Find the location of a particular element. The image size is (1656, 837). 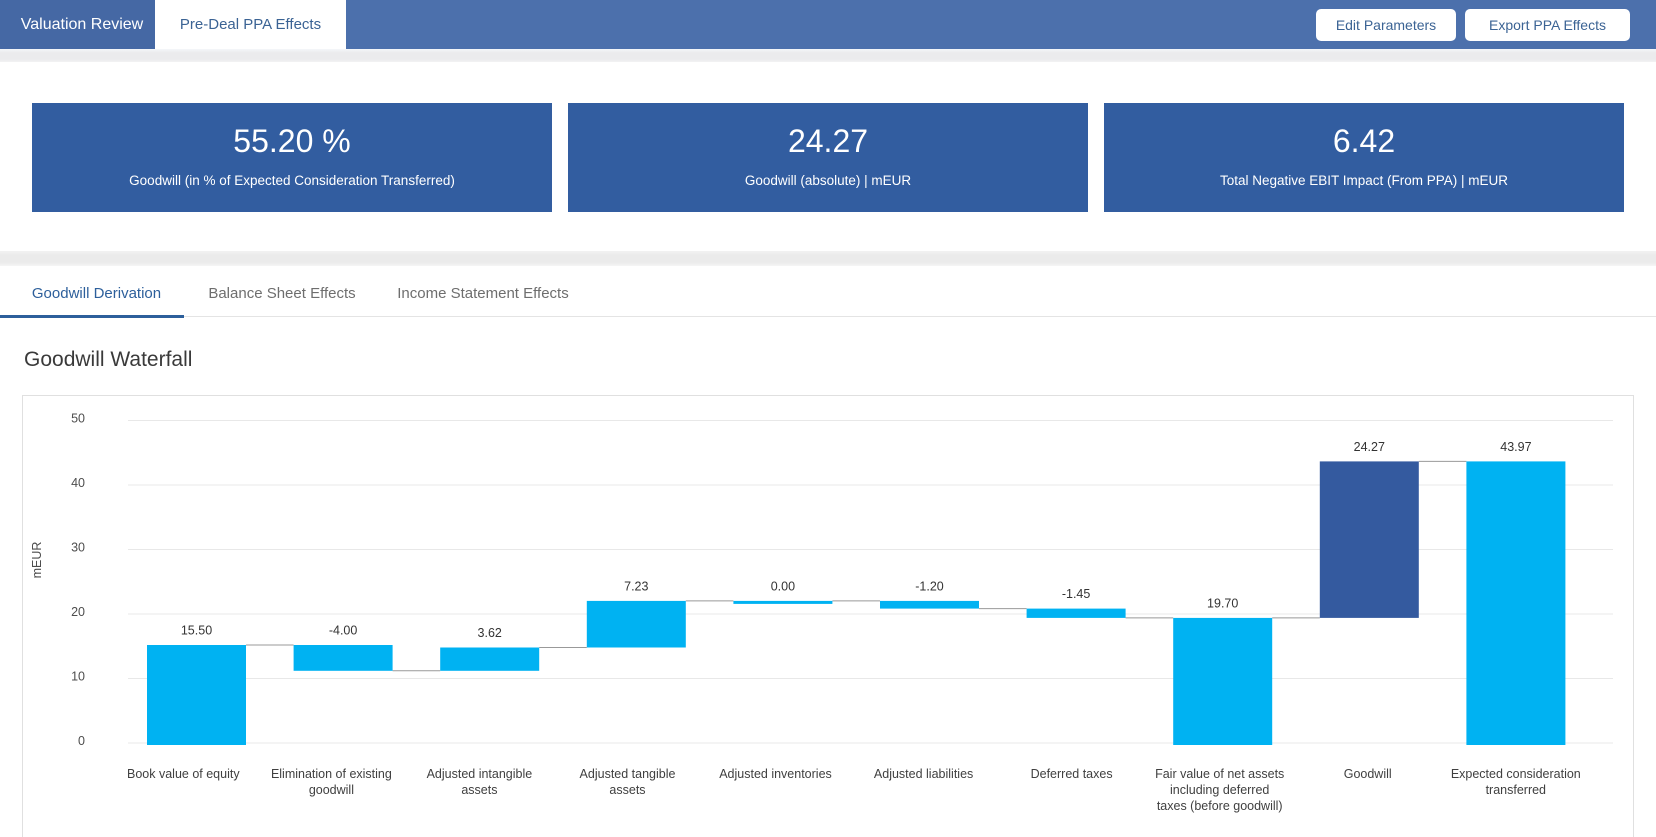

svg-text: Adjusted inventories is located at coordinates (775, 774).